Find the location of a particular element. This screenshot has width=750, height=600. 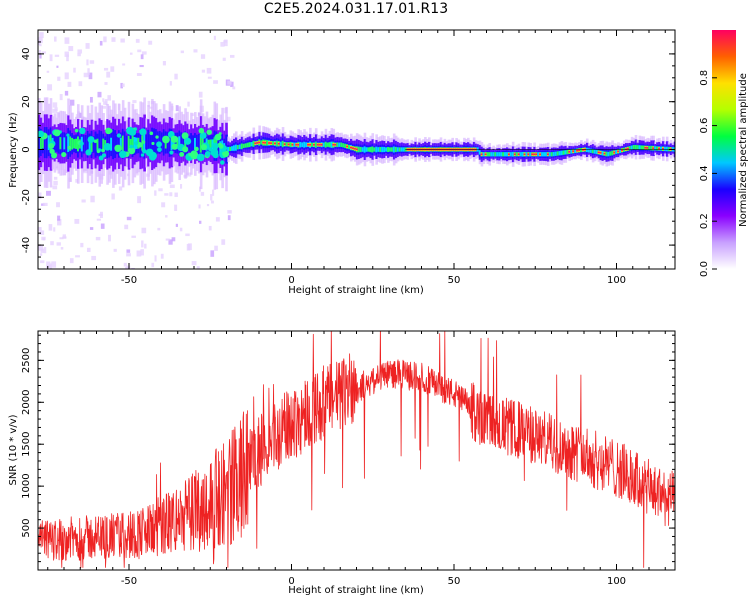

snr-x-tick-label: 100 is located at coordinates (616, 581).